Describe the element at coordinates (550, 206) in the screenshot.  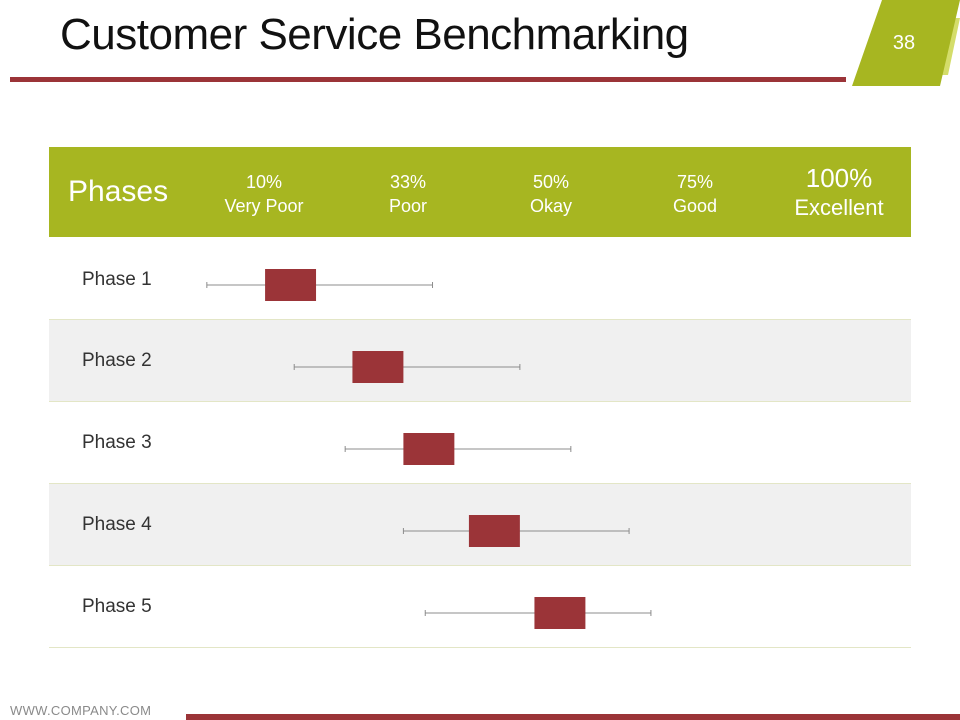
I see `scale-text: Okay` at that location.